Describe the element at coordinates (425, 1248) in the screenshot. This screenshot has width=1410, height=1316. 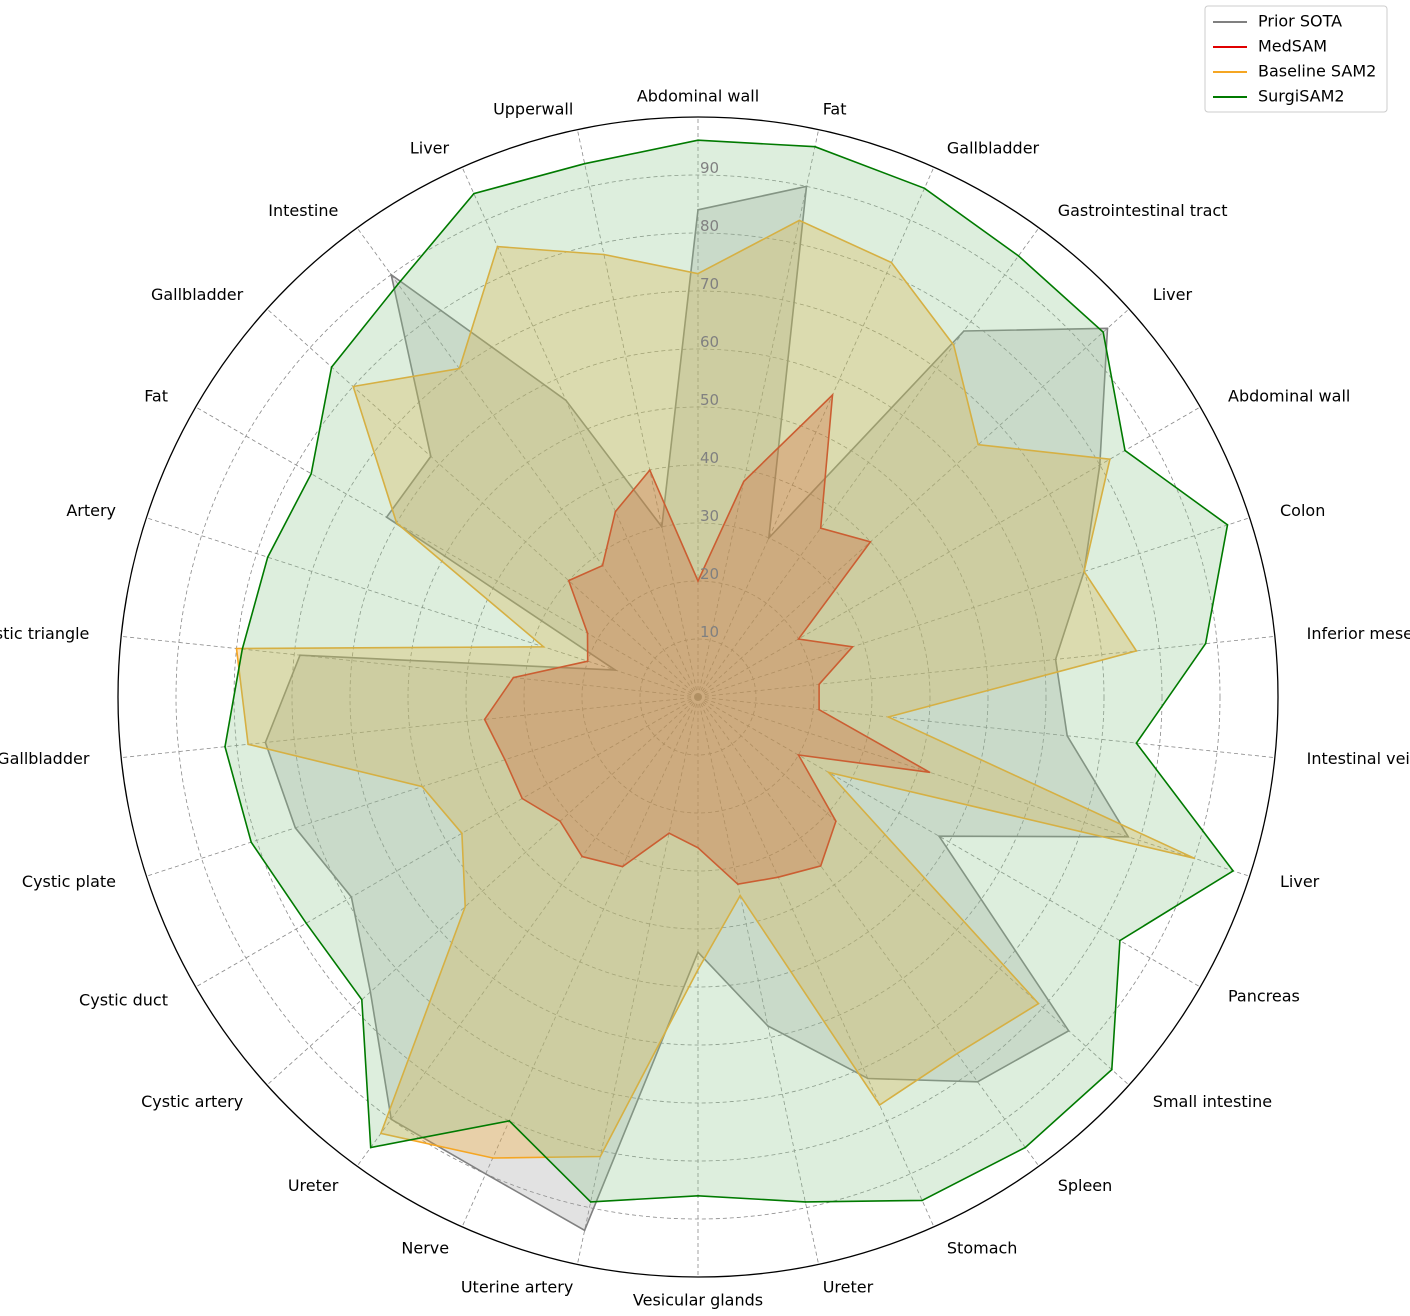
I see `category-label: Nerve` at that location.